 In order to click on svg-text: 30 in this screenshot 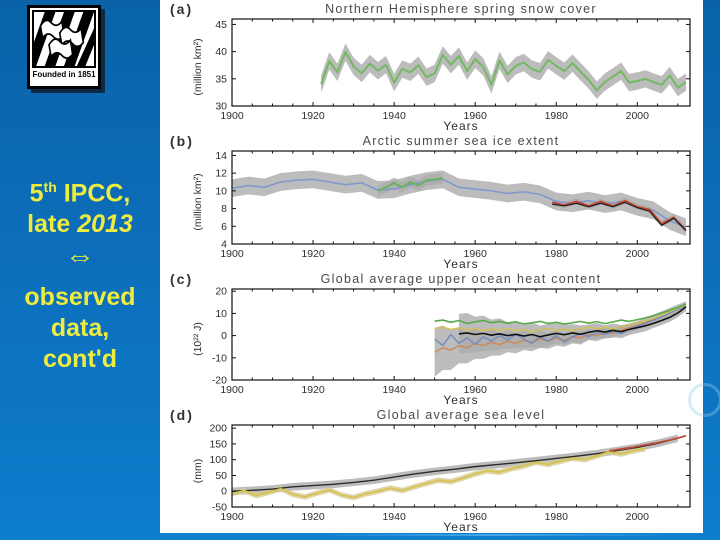, I will do `click(221, 107)`.